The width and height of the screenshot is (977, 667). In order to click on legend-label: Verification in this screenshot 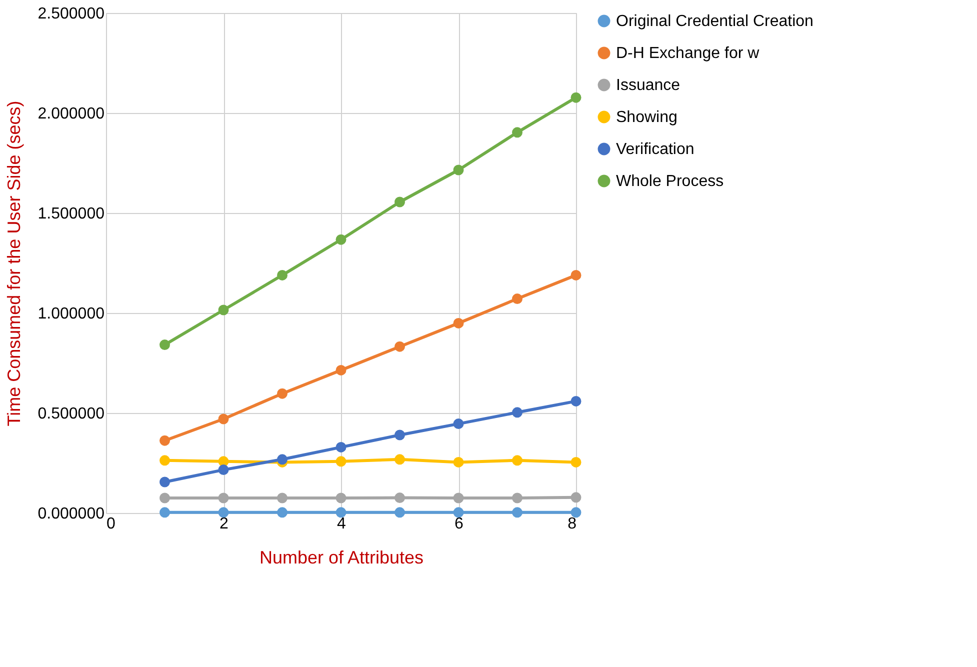, I will do `click(655, 149)`.